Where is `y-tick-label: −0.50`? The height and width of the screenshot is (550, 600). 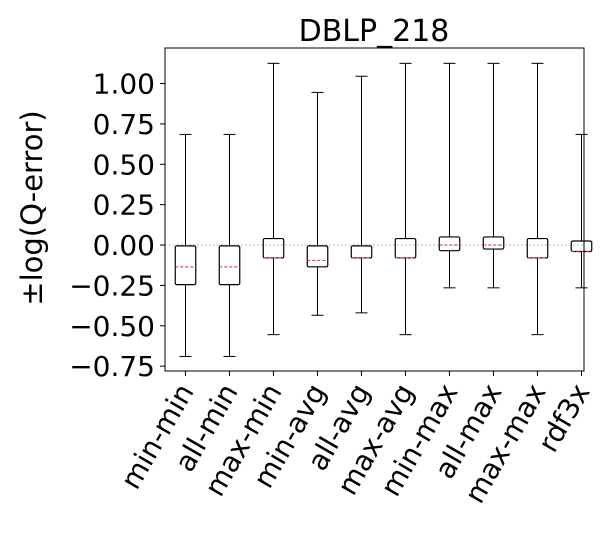
y-tick-label: −0.50 is located at coordinates (112, 326).